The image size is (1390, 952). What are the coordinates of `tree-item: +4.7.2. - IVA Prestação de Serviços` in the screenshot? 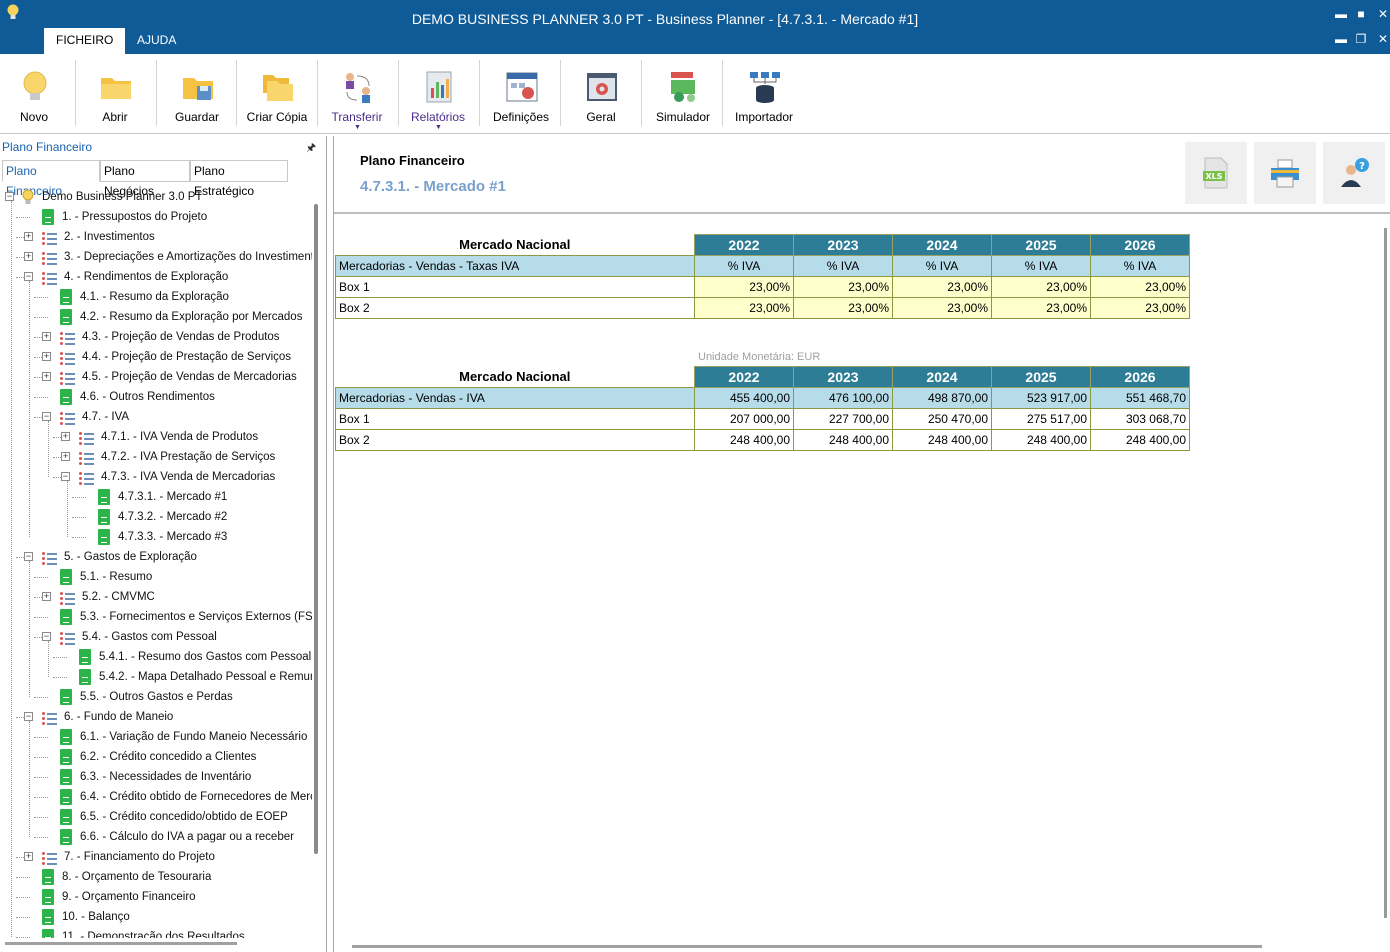 It's located at (156, 457).